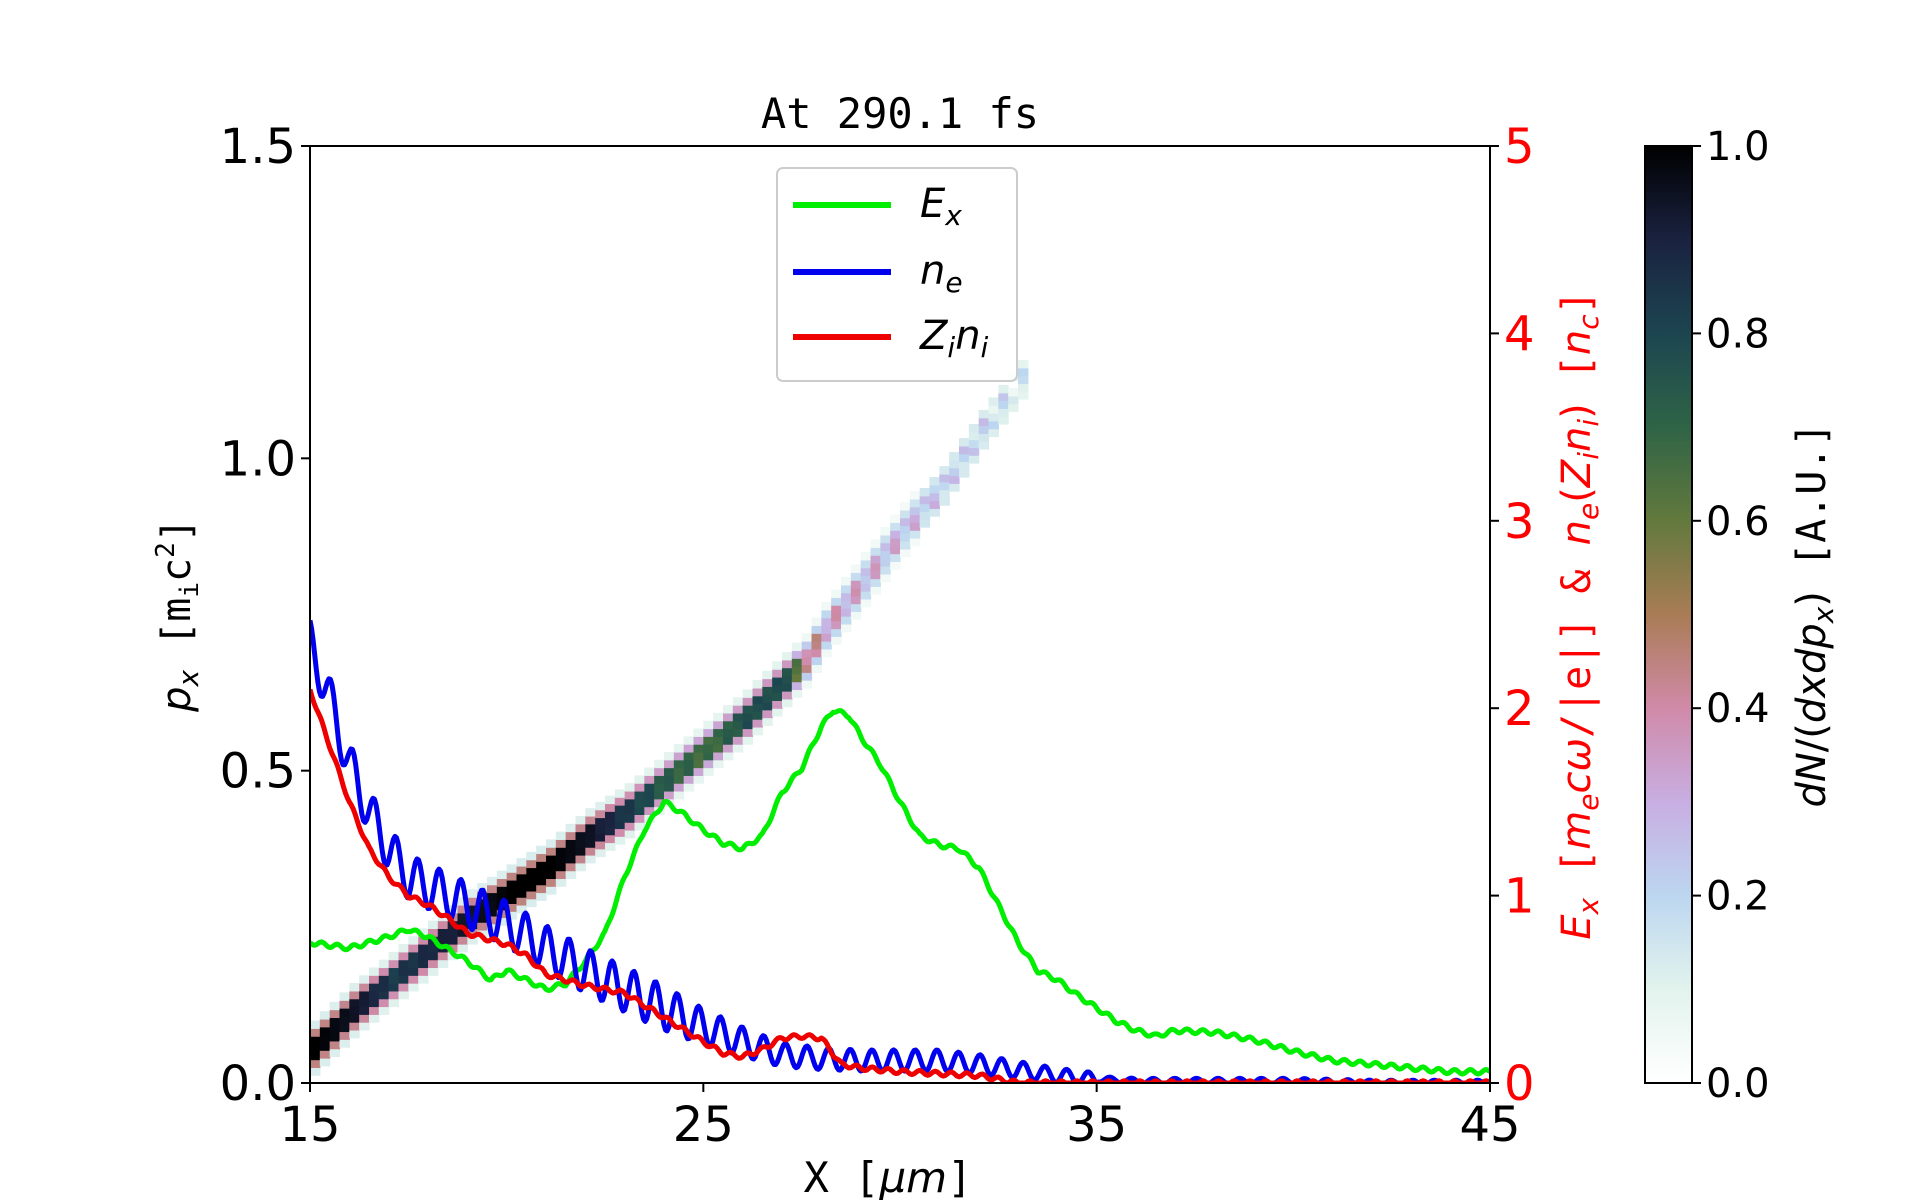 The width and height of the screenshot is (1920, 1200). What do you see at coordinates (1579, 615) in the screenshot?
I see `y-axis-right-label: Ex [mecω/|e|] & ne(Zini) [nc]` at bounding box center [1579, 615].